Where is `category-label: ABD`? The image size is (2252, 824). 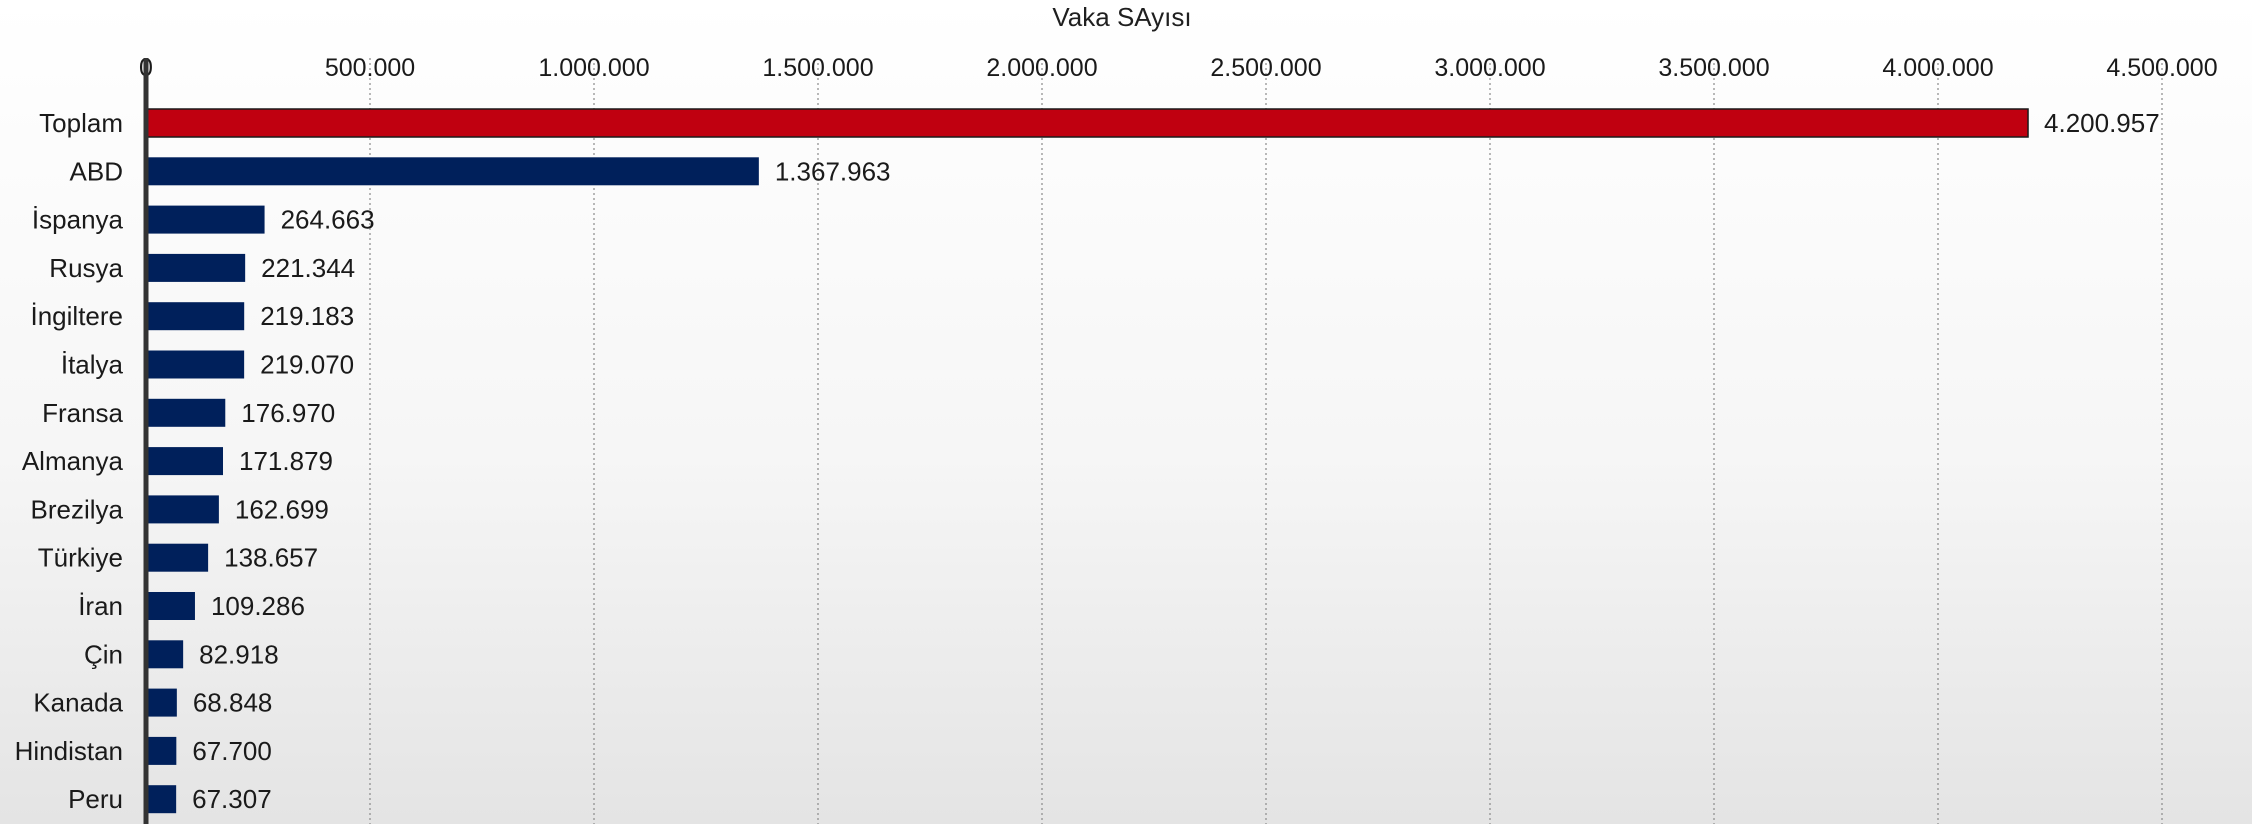
category-label: ABD is located at coordinates (96, 171).